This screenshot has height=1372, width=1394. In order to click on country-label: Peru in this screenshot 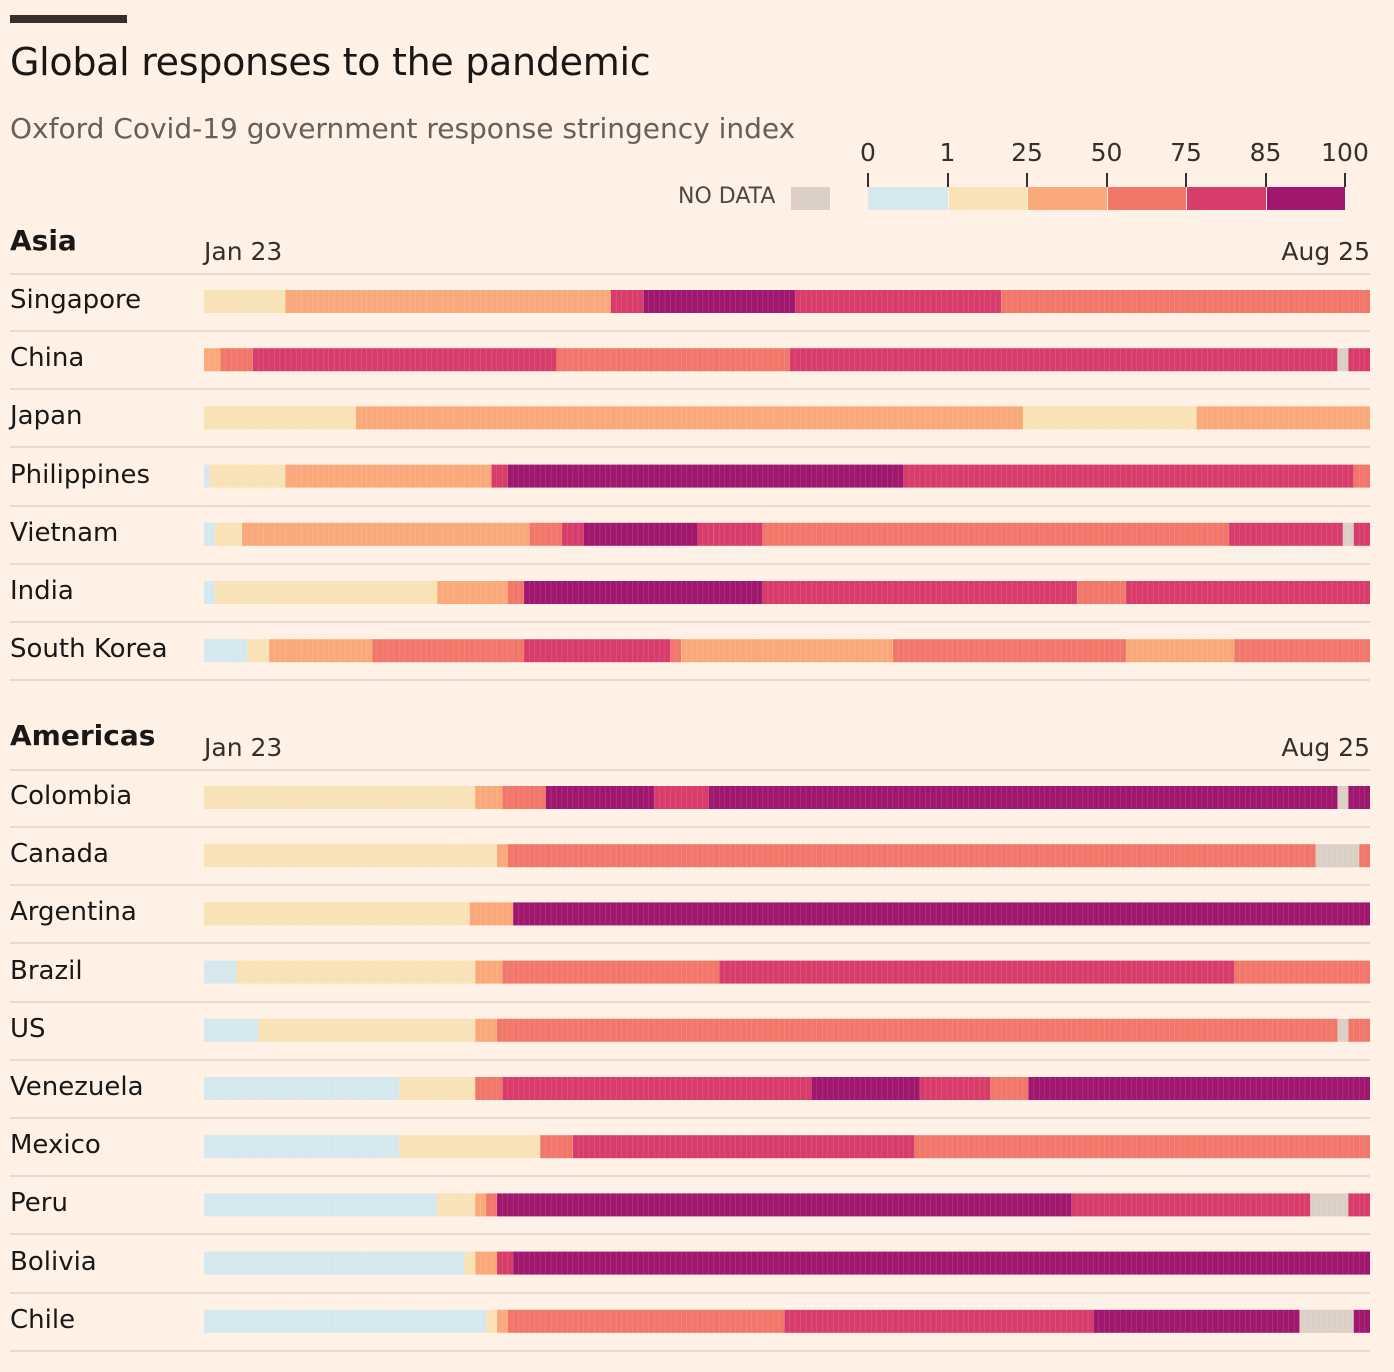, I will do `click(39, 1203)`.